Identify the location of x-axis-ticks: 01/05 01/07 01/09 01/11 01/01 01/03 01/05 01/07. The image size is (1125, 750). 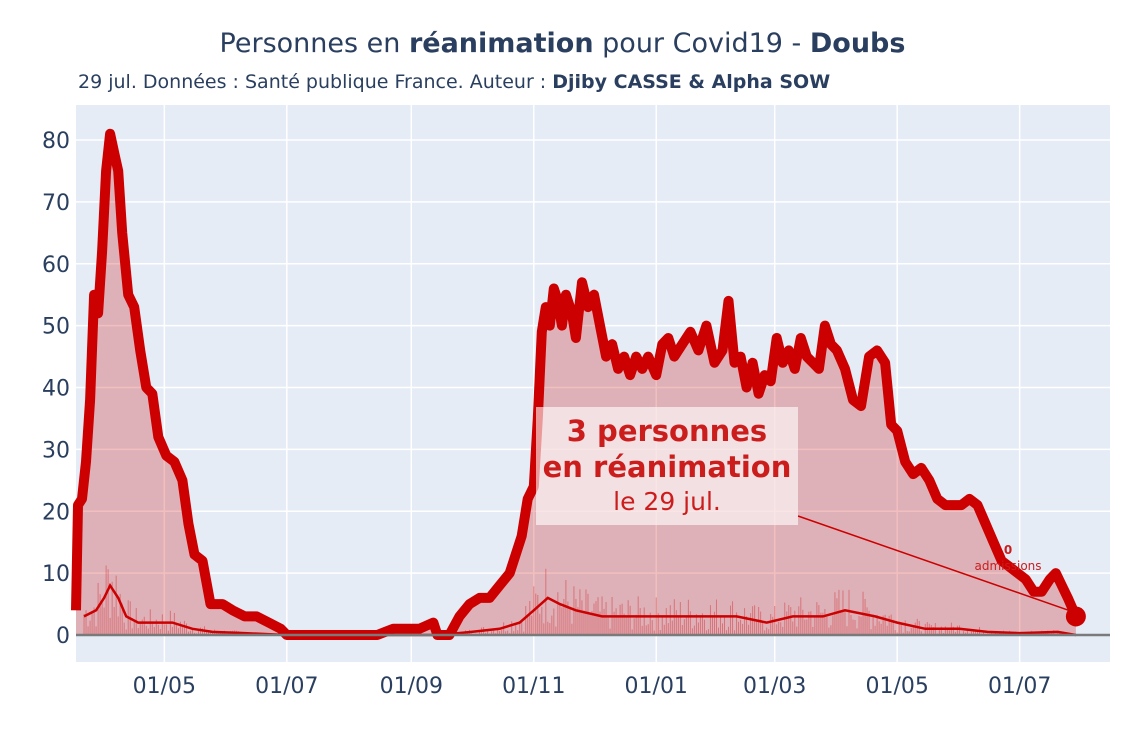
(592, 686).